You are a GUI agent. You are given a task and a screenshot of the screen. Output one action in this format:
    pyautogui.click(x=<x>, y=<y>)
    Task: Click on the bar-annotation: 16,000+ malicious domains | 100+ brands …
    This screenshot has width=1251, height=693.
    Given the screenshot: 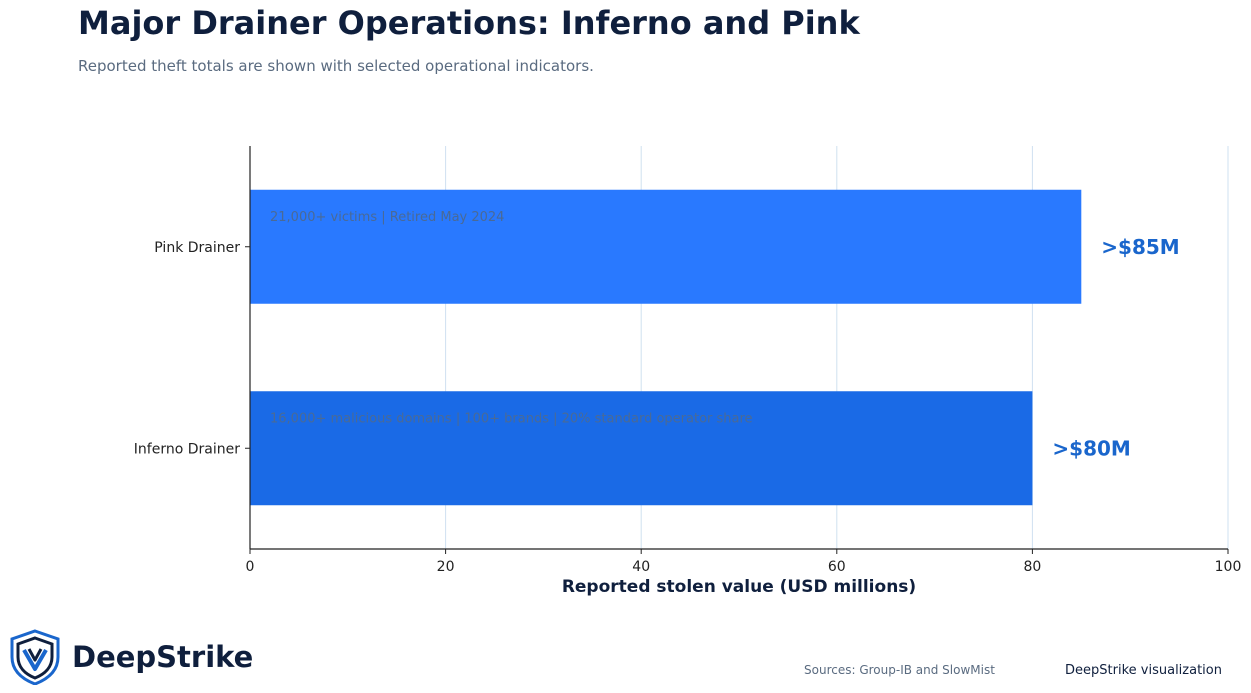 What is the action you would take?
    pyautogui.click(x=511, y=418)
    